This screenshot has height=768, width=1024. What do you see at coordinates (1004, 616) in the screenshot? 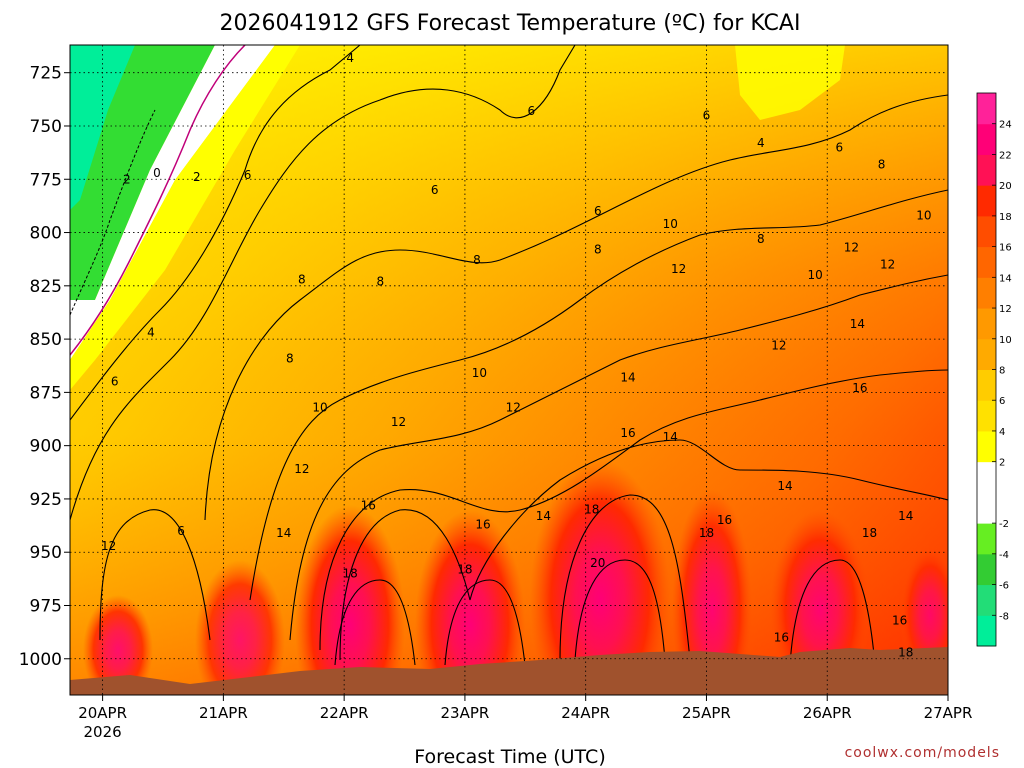
I see `colorbar-label: -8` at bounding box center [1004, 616].